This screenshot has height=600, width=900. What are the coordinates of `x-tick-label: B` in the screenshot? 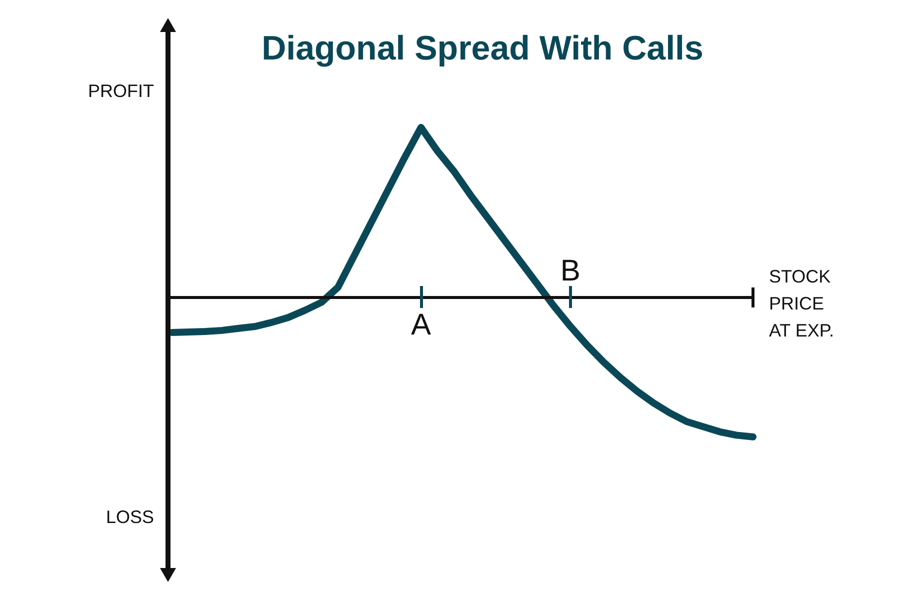 It's located at (570, 271).